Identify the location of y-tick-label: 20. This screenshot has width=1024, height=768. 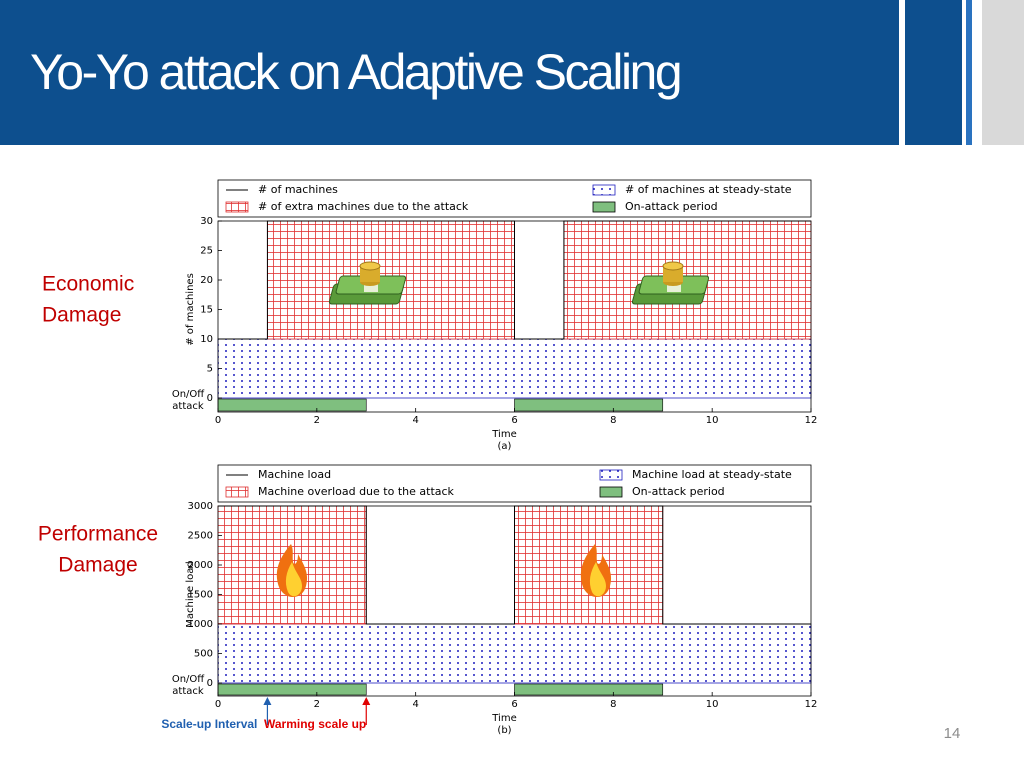
(206, 280).